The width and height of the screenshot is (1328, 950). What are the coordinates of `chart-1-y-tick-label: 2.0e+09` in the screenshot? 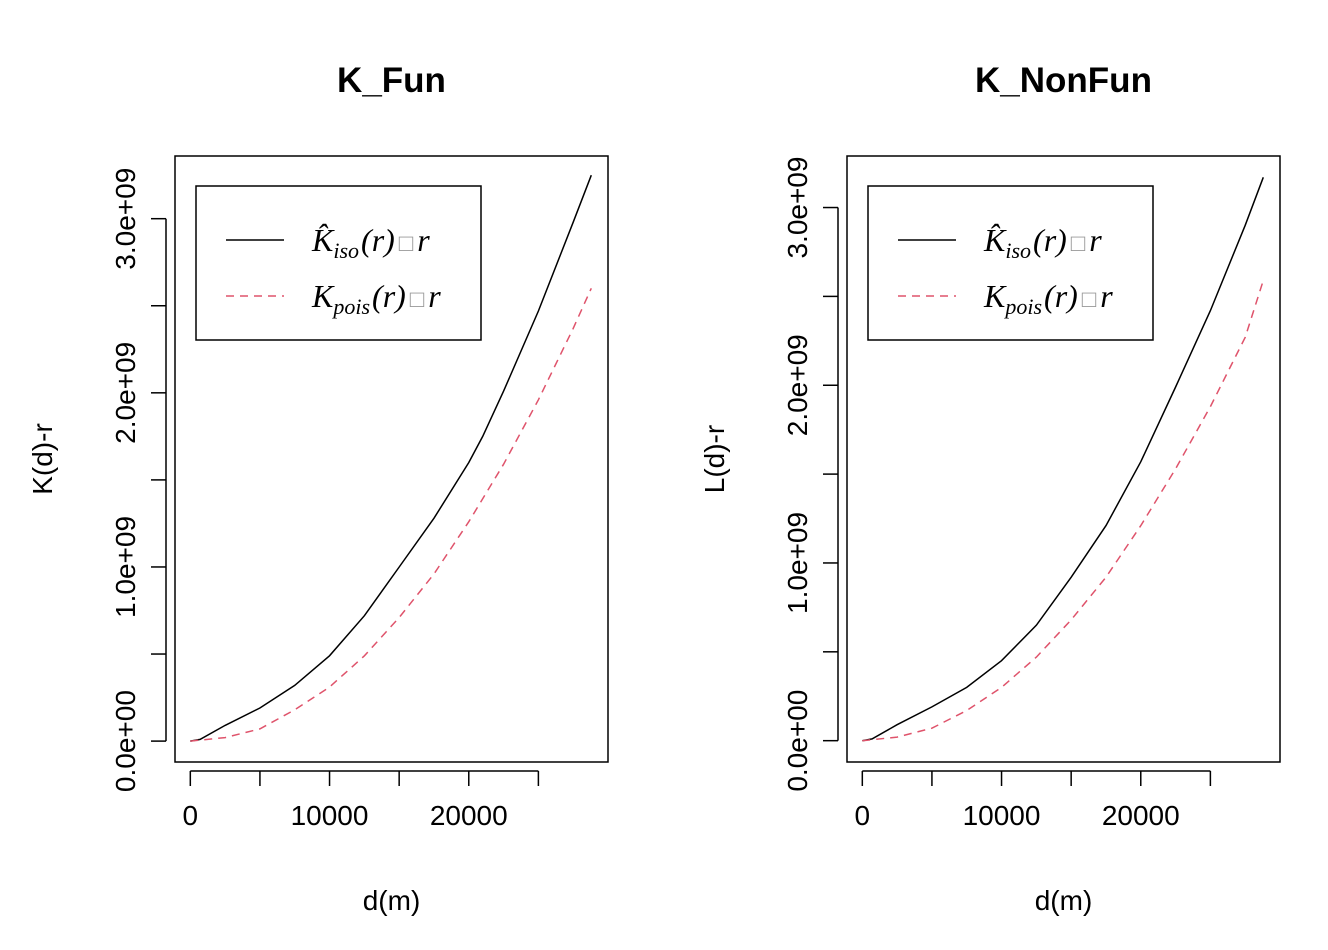 It's located at (797, 385).